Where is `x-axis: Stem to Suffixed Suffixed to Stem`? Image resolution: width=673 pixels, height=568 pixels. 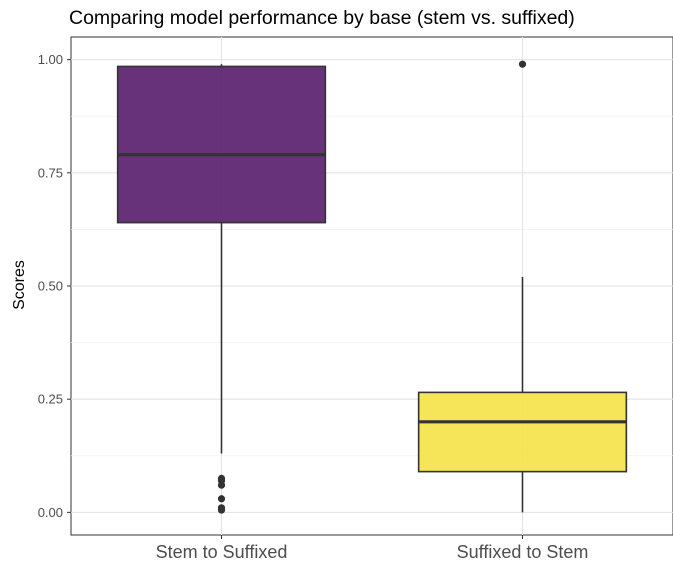
x-axis: Stem to Suffixed Suffixed to Stem is located at coordinates (372, 548).